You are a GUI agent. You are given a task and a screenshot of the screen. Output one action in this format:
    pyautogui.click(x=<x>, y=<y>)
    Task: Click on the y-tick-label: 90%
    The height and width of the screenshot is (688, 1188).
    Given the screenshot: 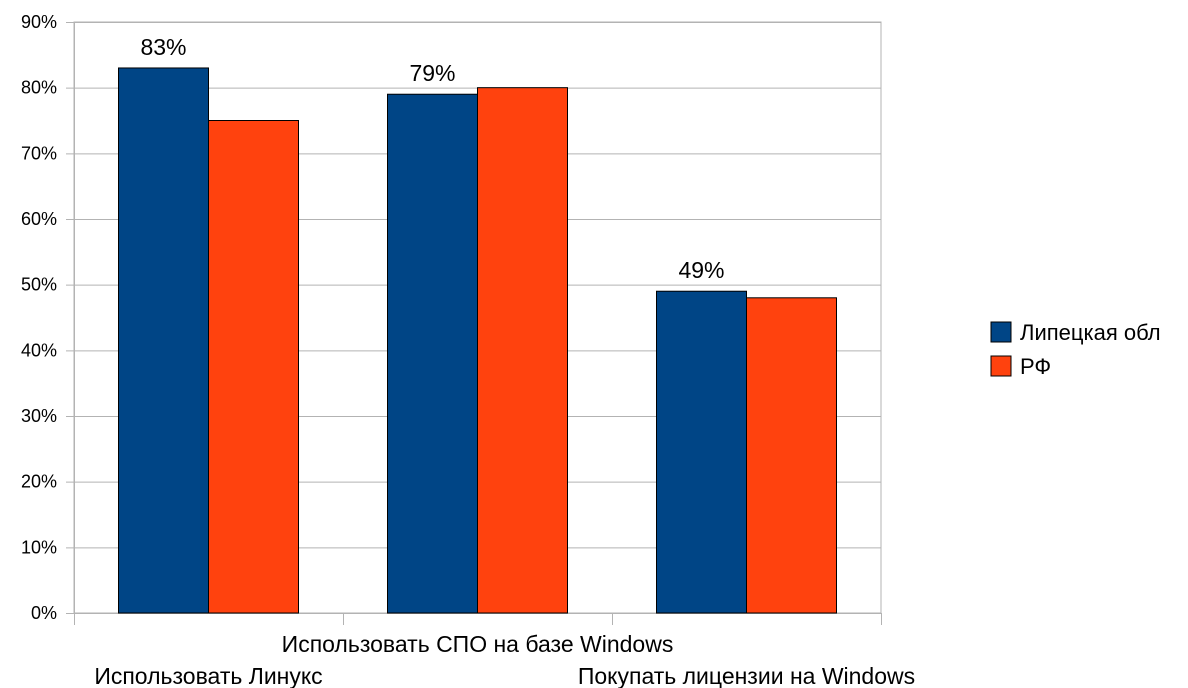 What is the action you would take?
    pyautogui.click(x=39, y=22)
    